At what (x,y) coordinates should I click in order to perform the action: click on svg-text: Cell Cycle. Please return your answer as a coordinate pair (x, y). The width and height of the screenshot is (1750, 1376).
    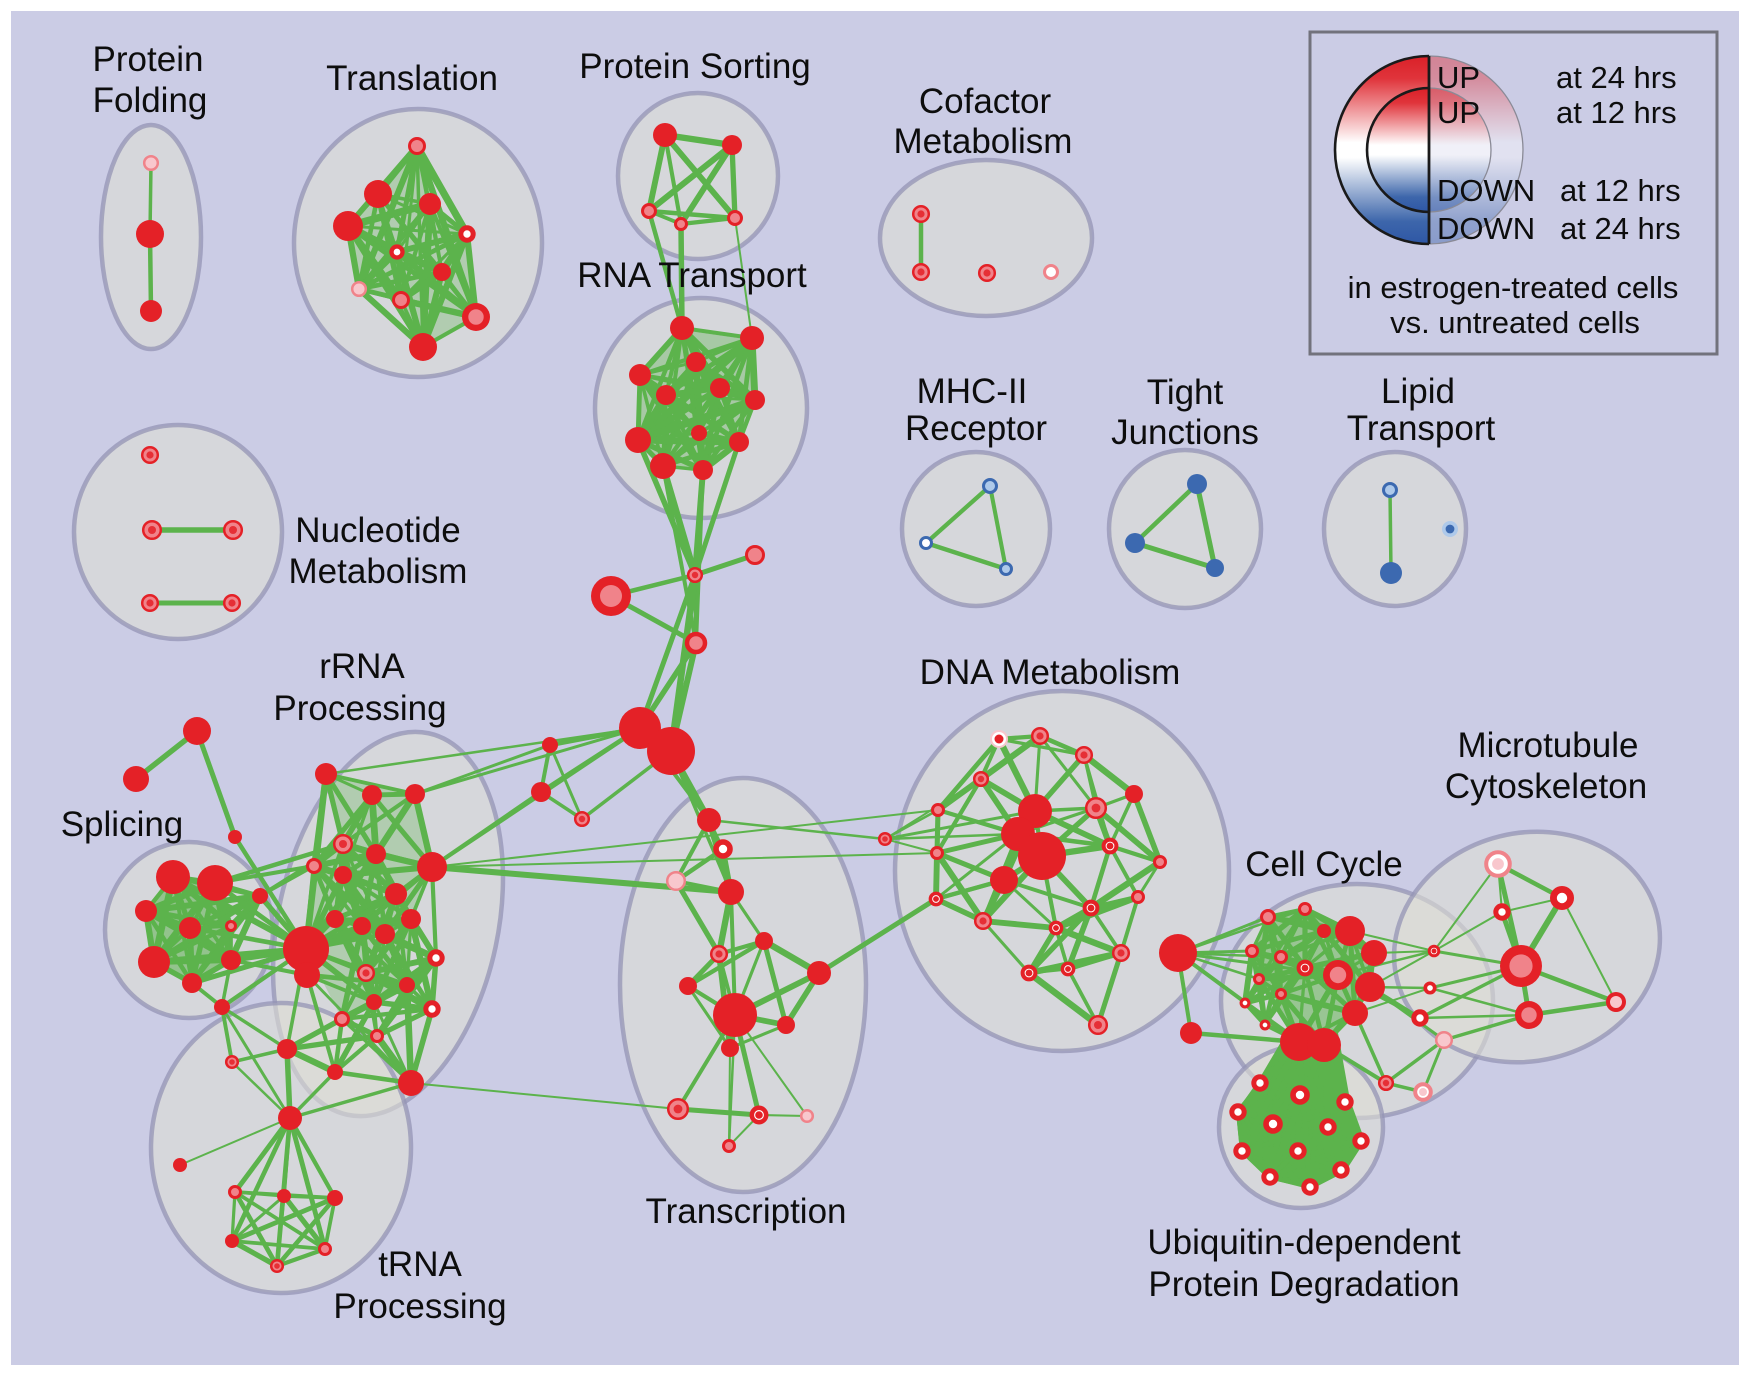
    Looking at the image, I should click on (1324, 864).